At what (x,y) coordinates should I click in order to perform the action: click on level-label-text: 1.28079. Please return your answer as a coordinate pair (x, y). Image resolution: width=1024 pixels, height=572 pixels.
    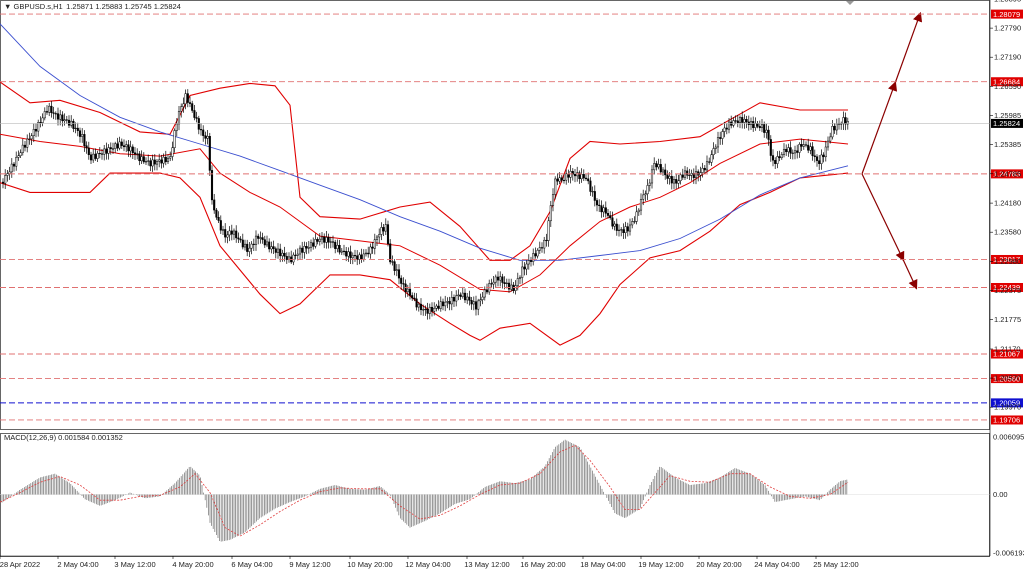
    Looking at the image, I should click on (1006, 14).